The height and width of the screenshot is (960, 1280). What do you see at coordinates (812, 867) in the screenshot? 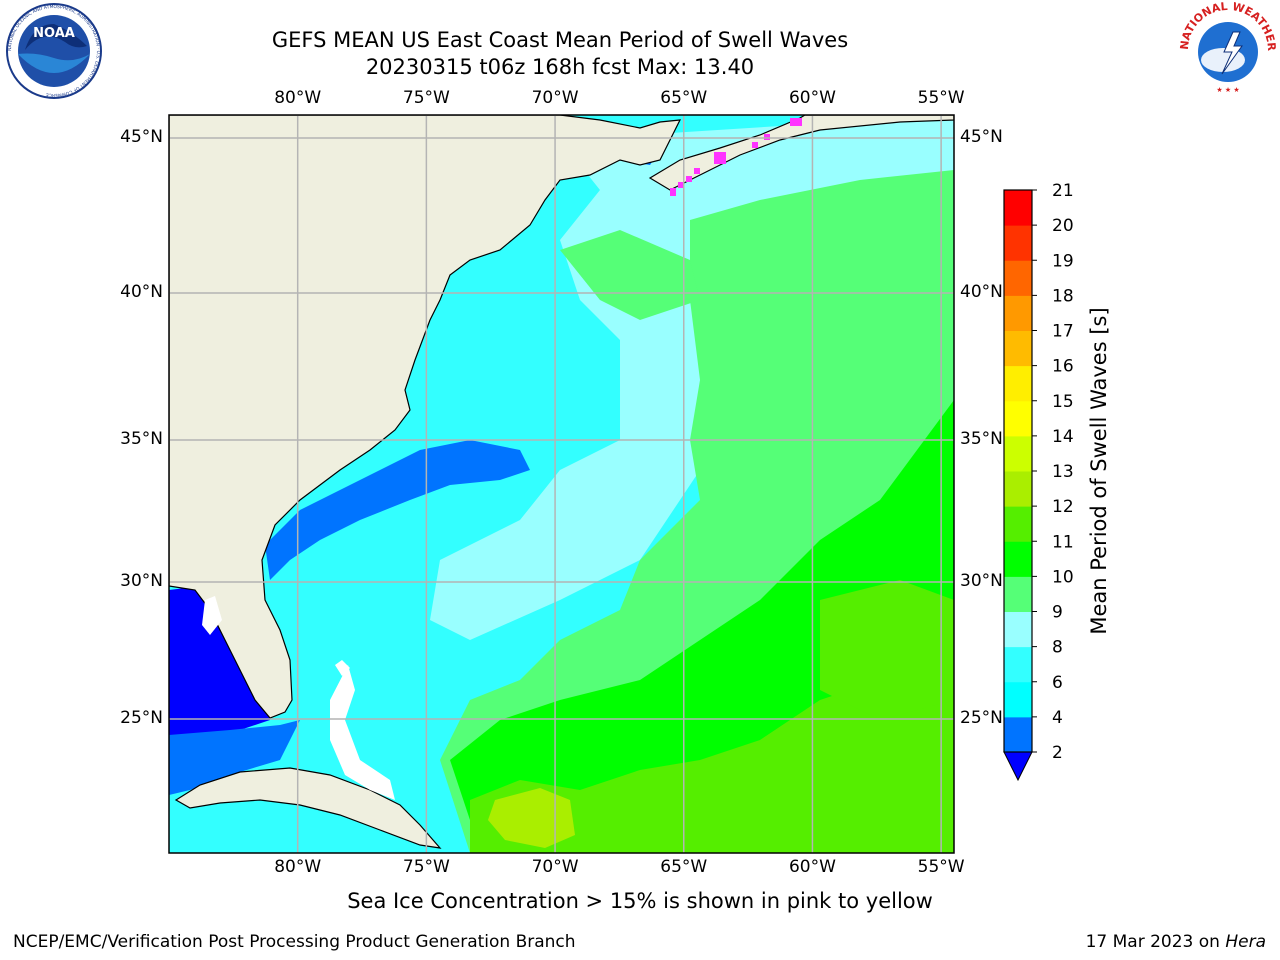
I see `lon-label-bottom: 60°W` at bounding box center [812, 867].